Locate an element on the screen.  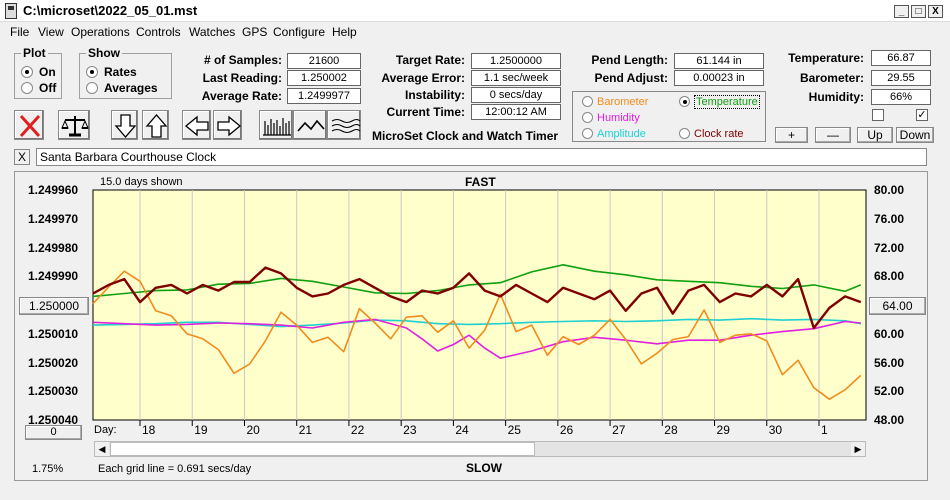
zero-button: 0 is located at coordinates (53, 432).